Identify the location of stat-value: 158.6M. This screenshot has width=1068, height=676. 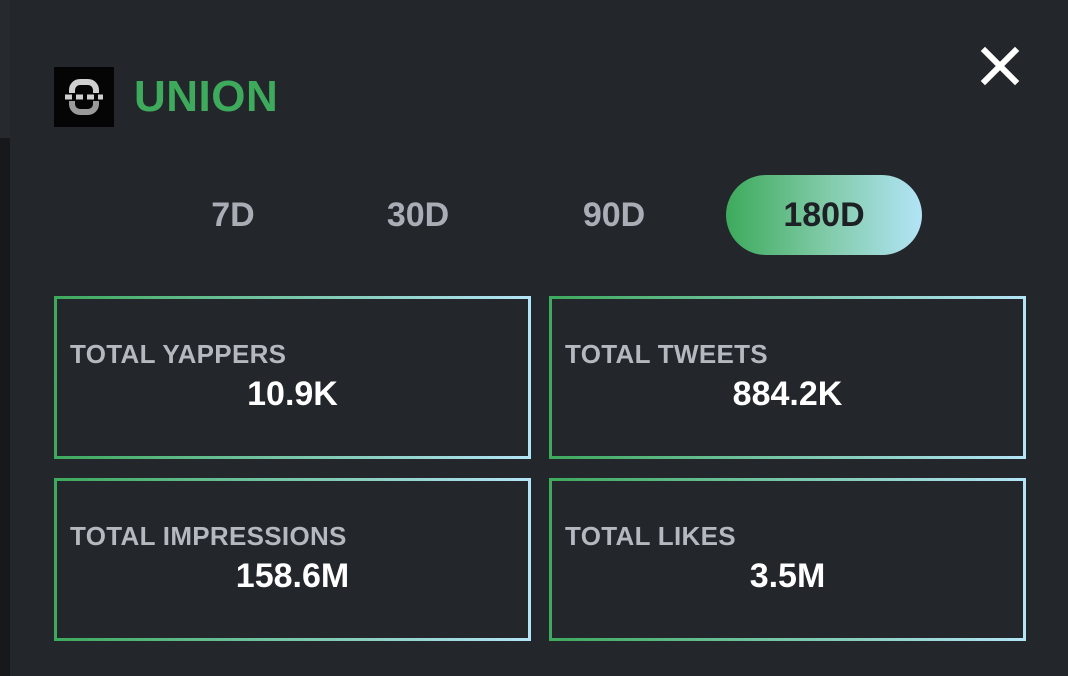
(292, 576).